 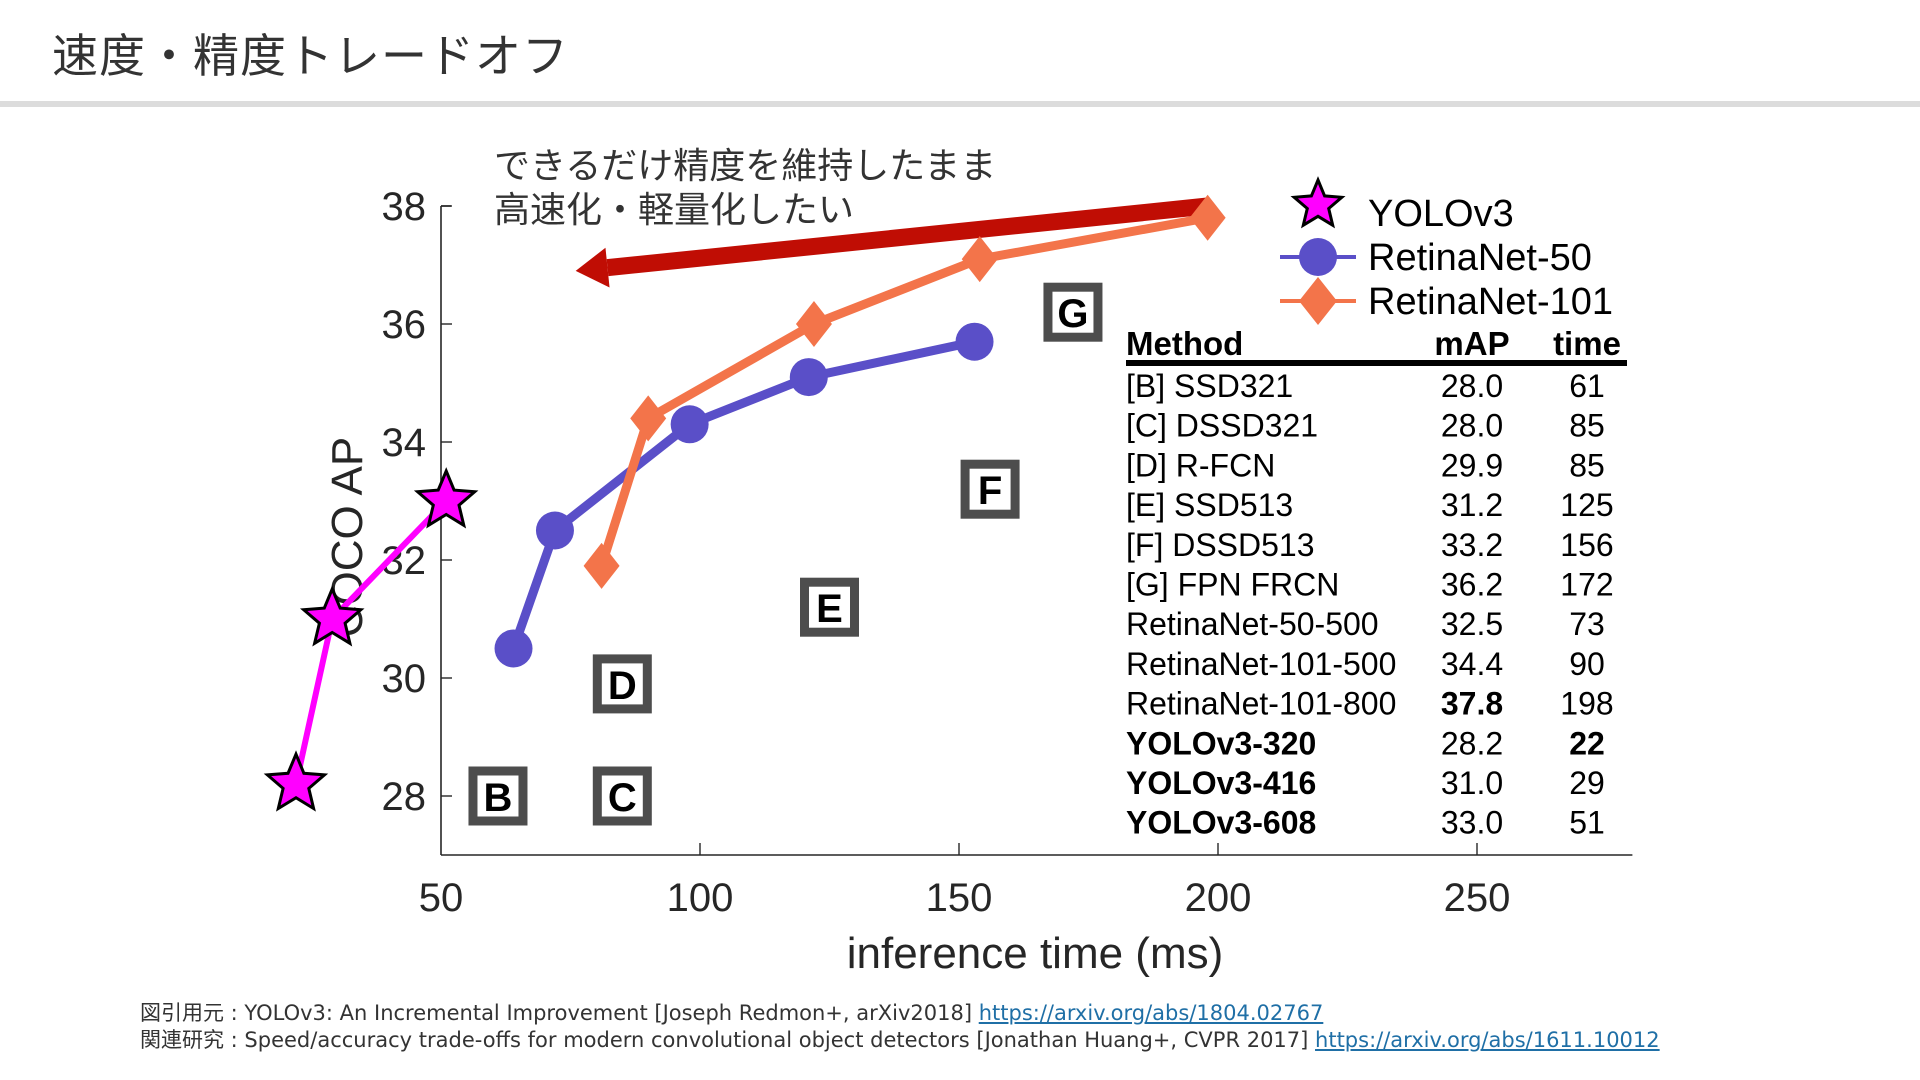 What do you see at coordinates (1587, 743) in the screenshot?
I see `table-cell-time: 22` at bounding box center [1587, 743].